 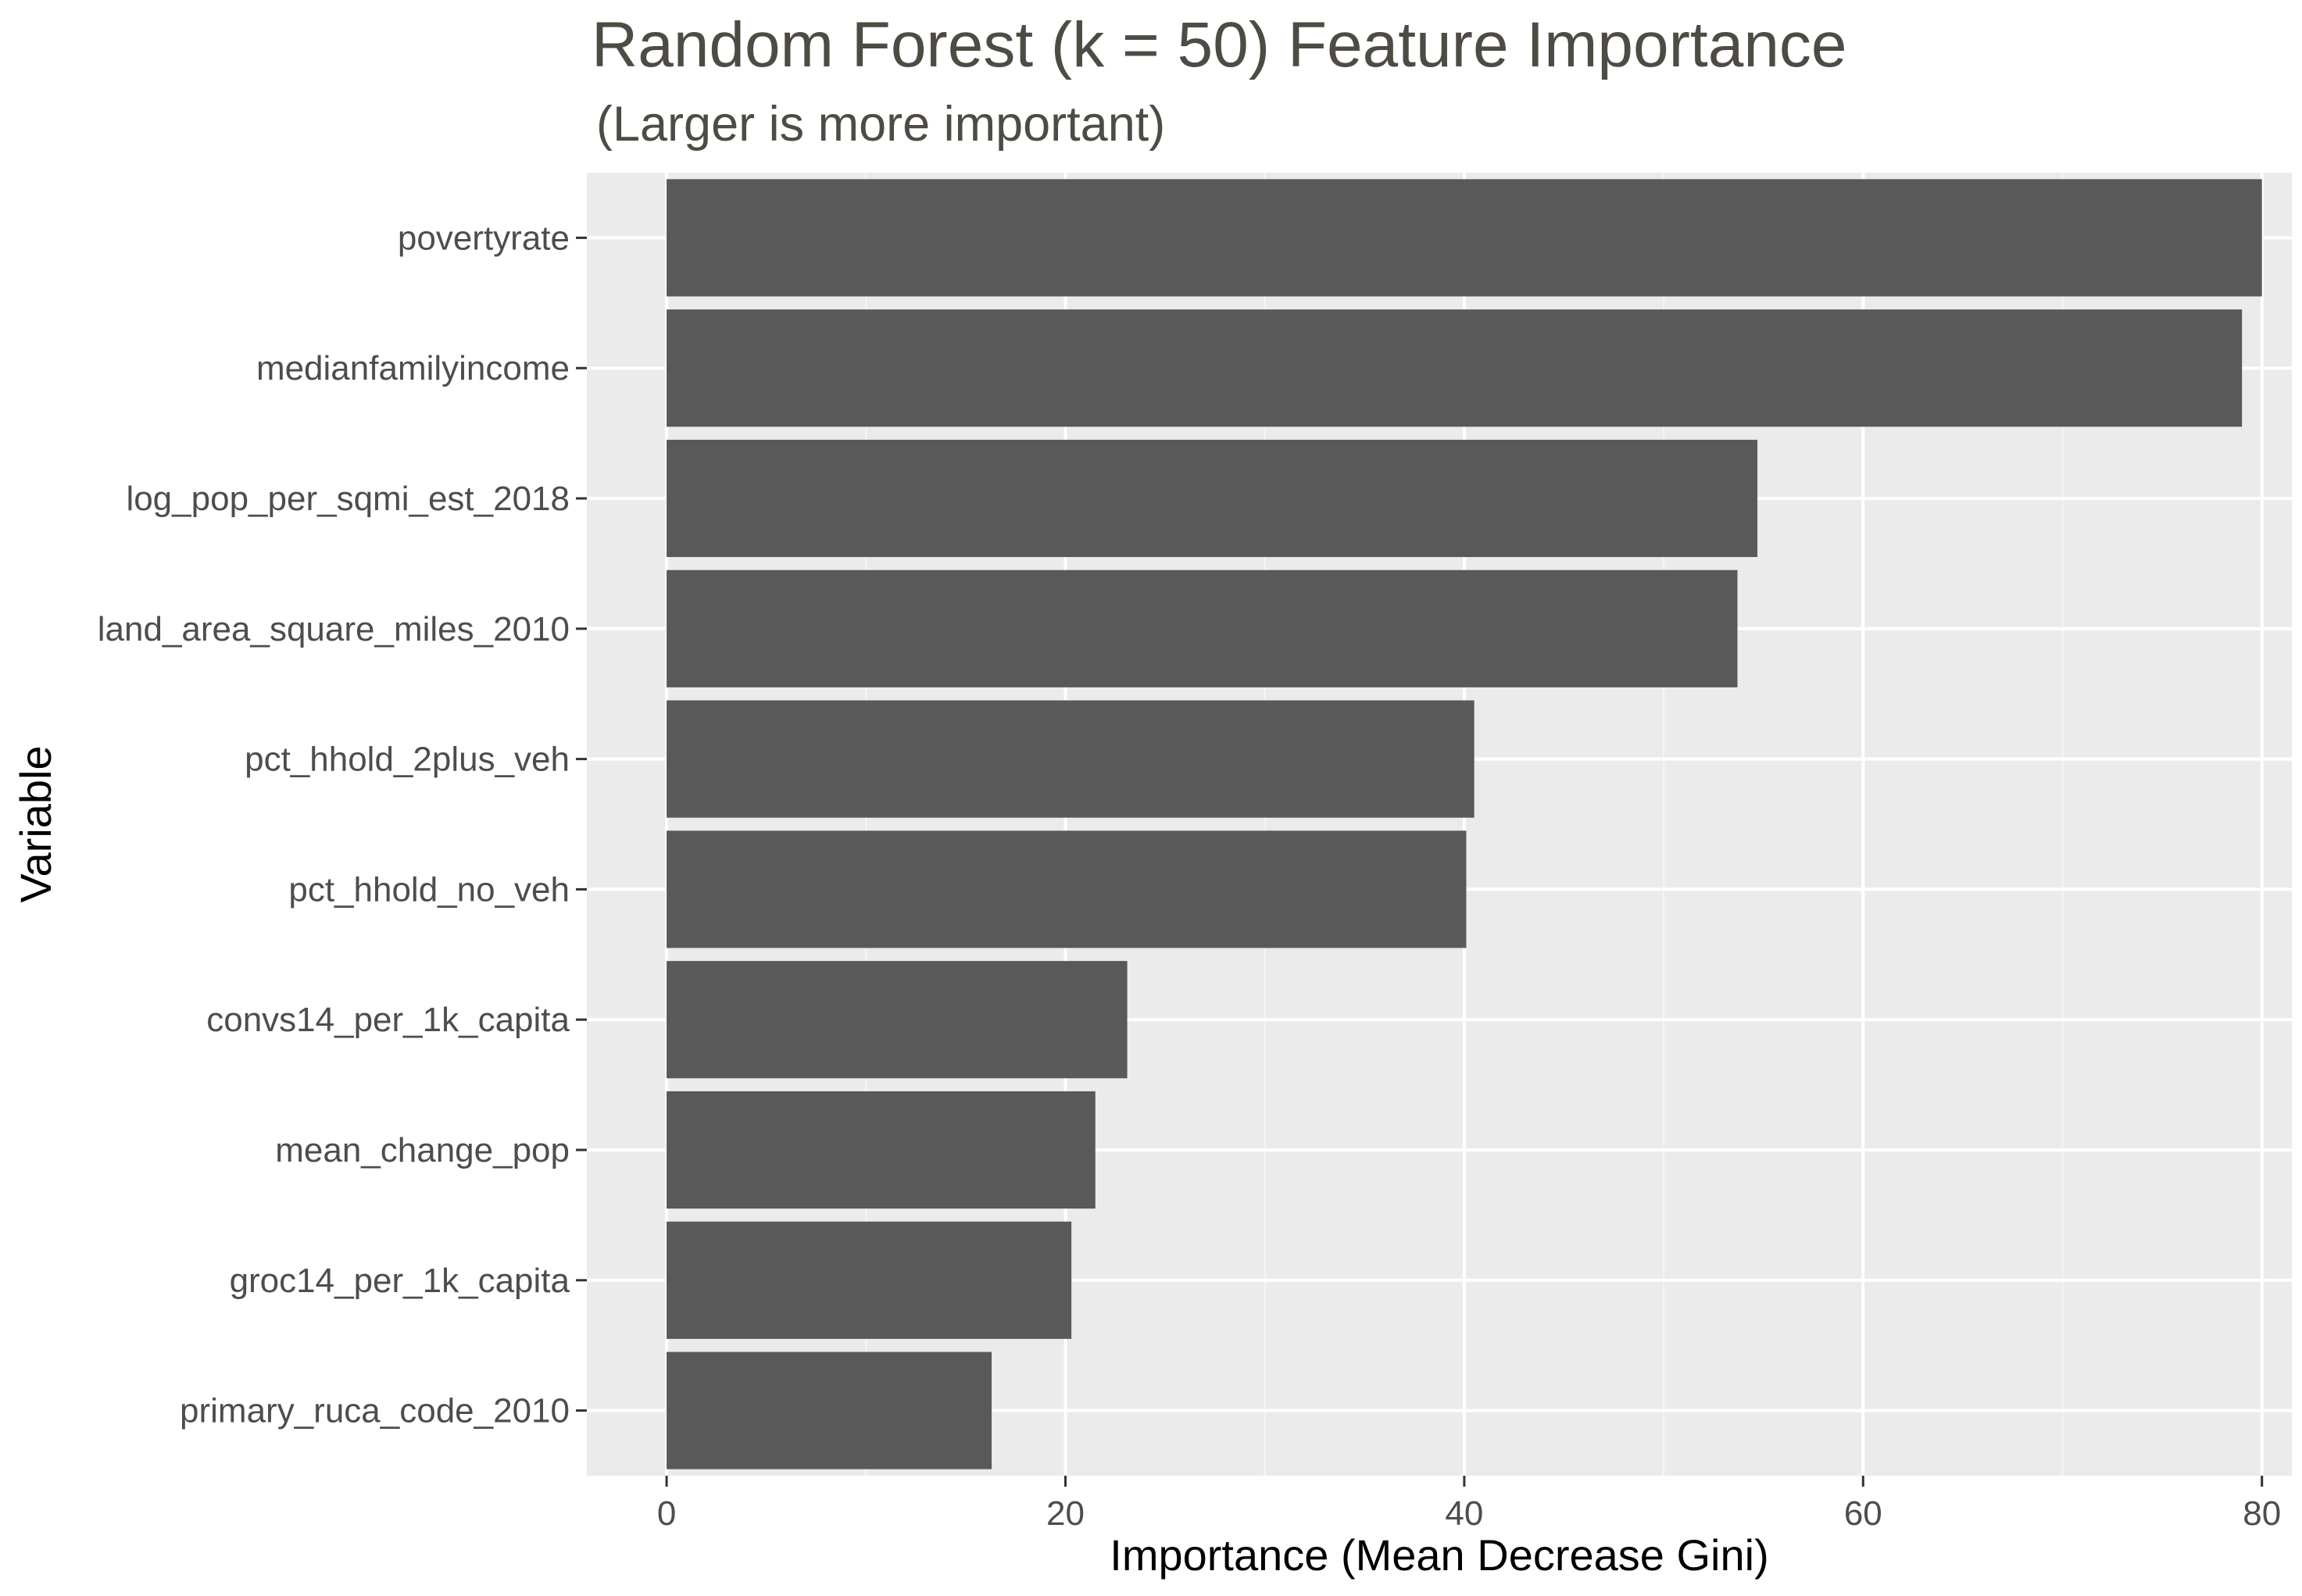 I want to click on y-tick-label: pct_hhold_2plus_veh, so click(x=408, y=760).